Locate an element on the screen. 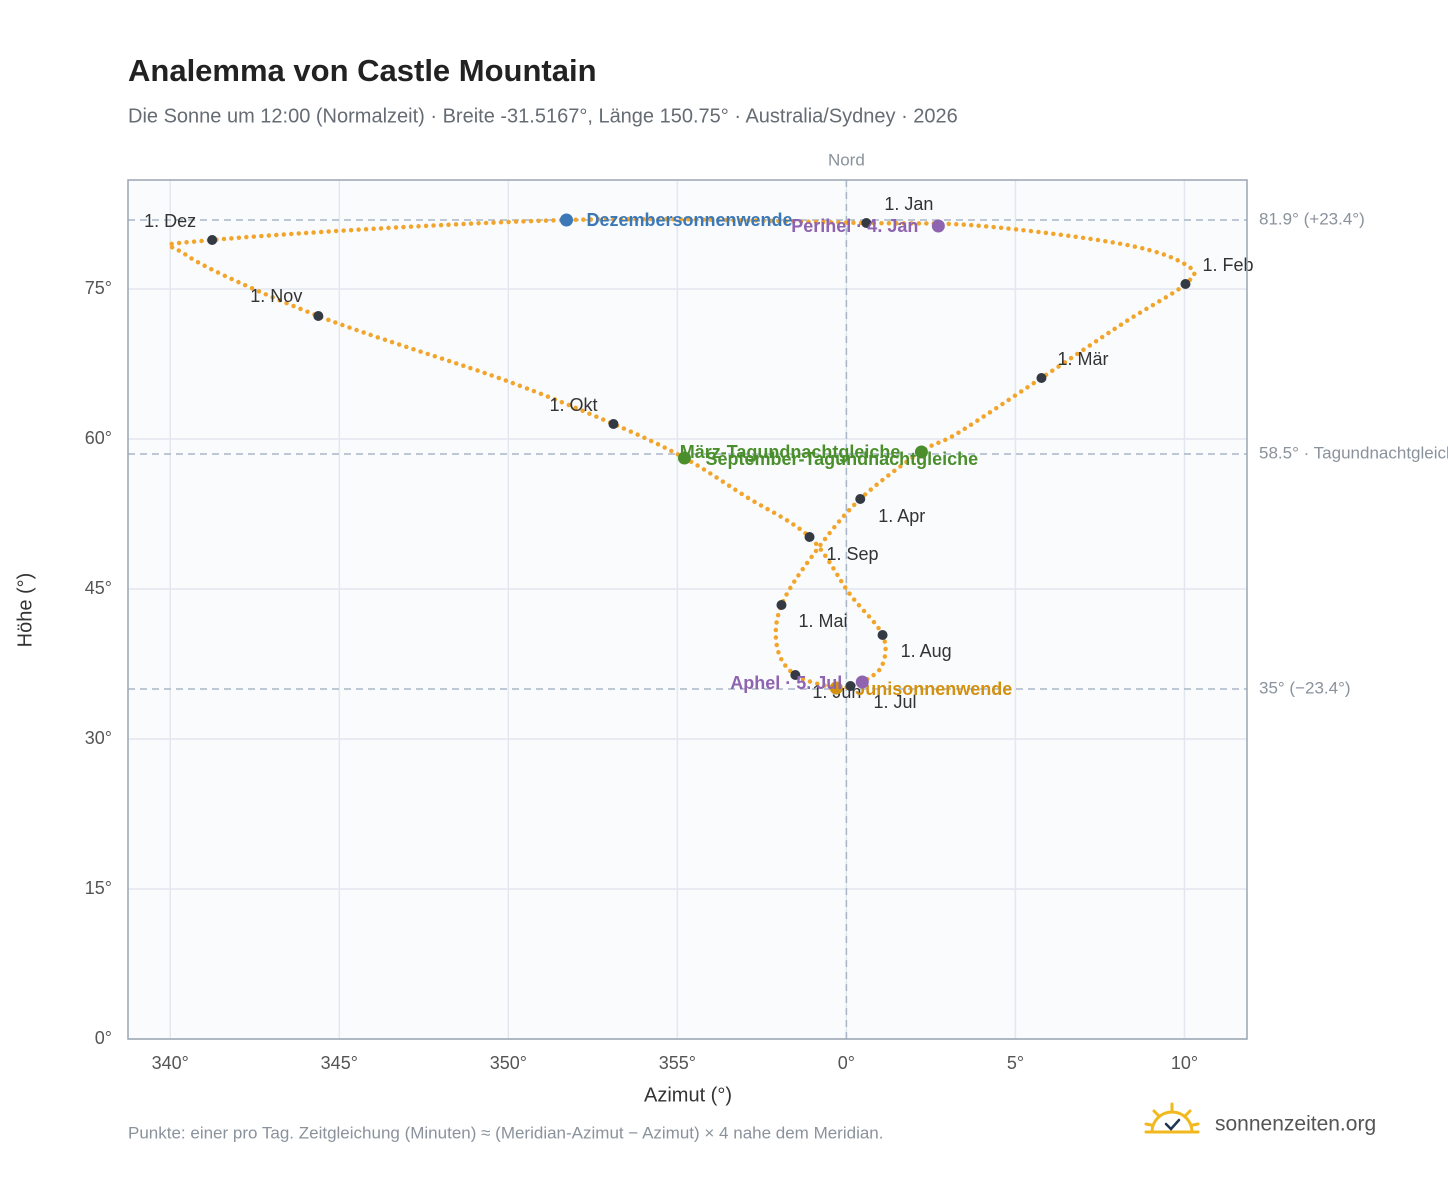  x-tick-label: 345° is located at coordinates (339, 1063).